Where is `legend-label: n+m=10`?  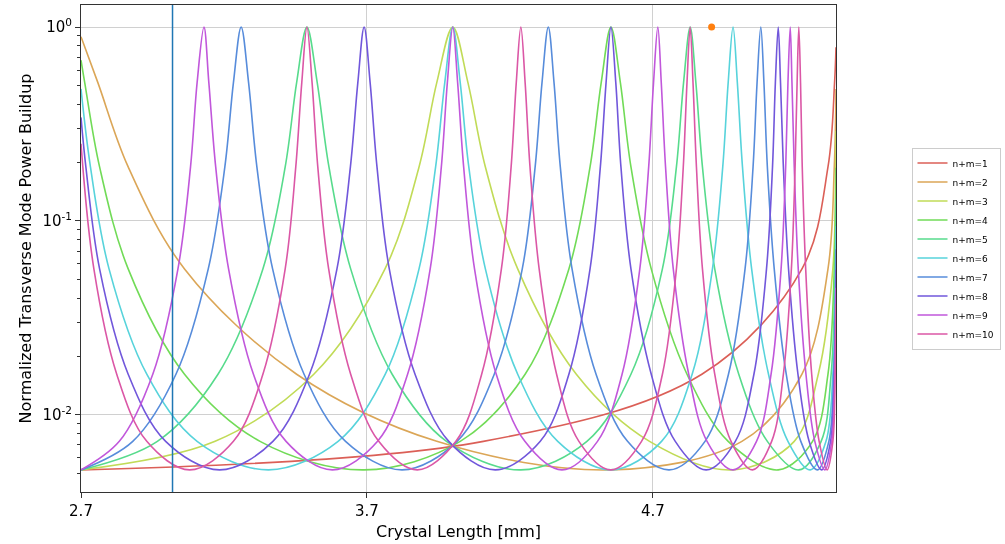
legend-label: n+m=10 is located at coordinates (973, 334).